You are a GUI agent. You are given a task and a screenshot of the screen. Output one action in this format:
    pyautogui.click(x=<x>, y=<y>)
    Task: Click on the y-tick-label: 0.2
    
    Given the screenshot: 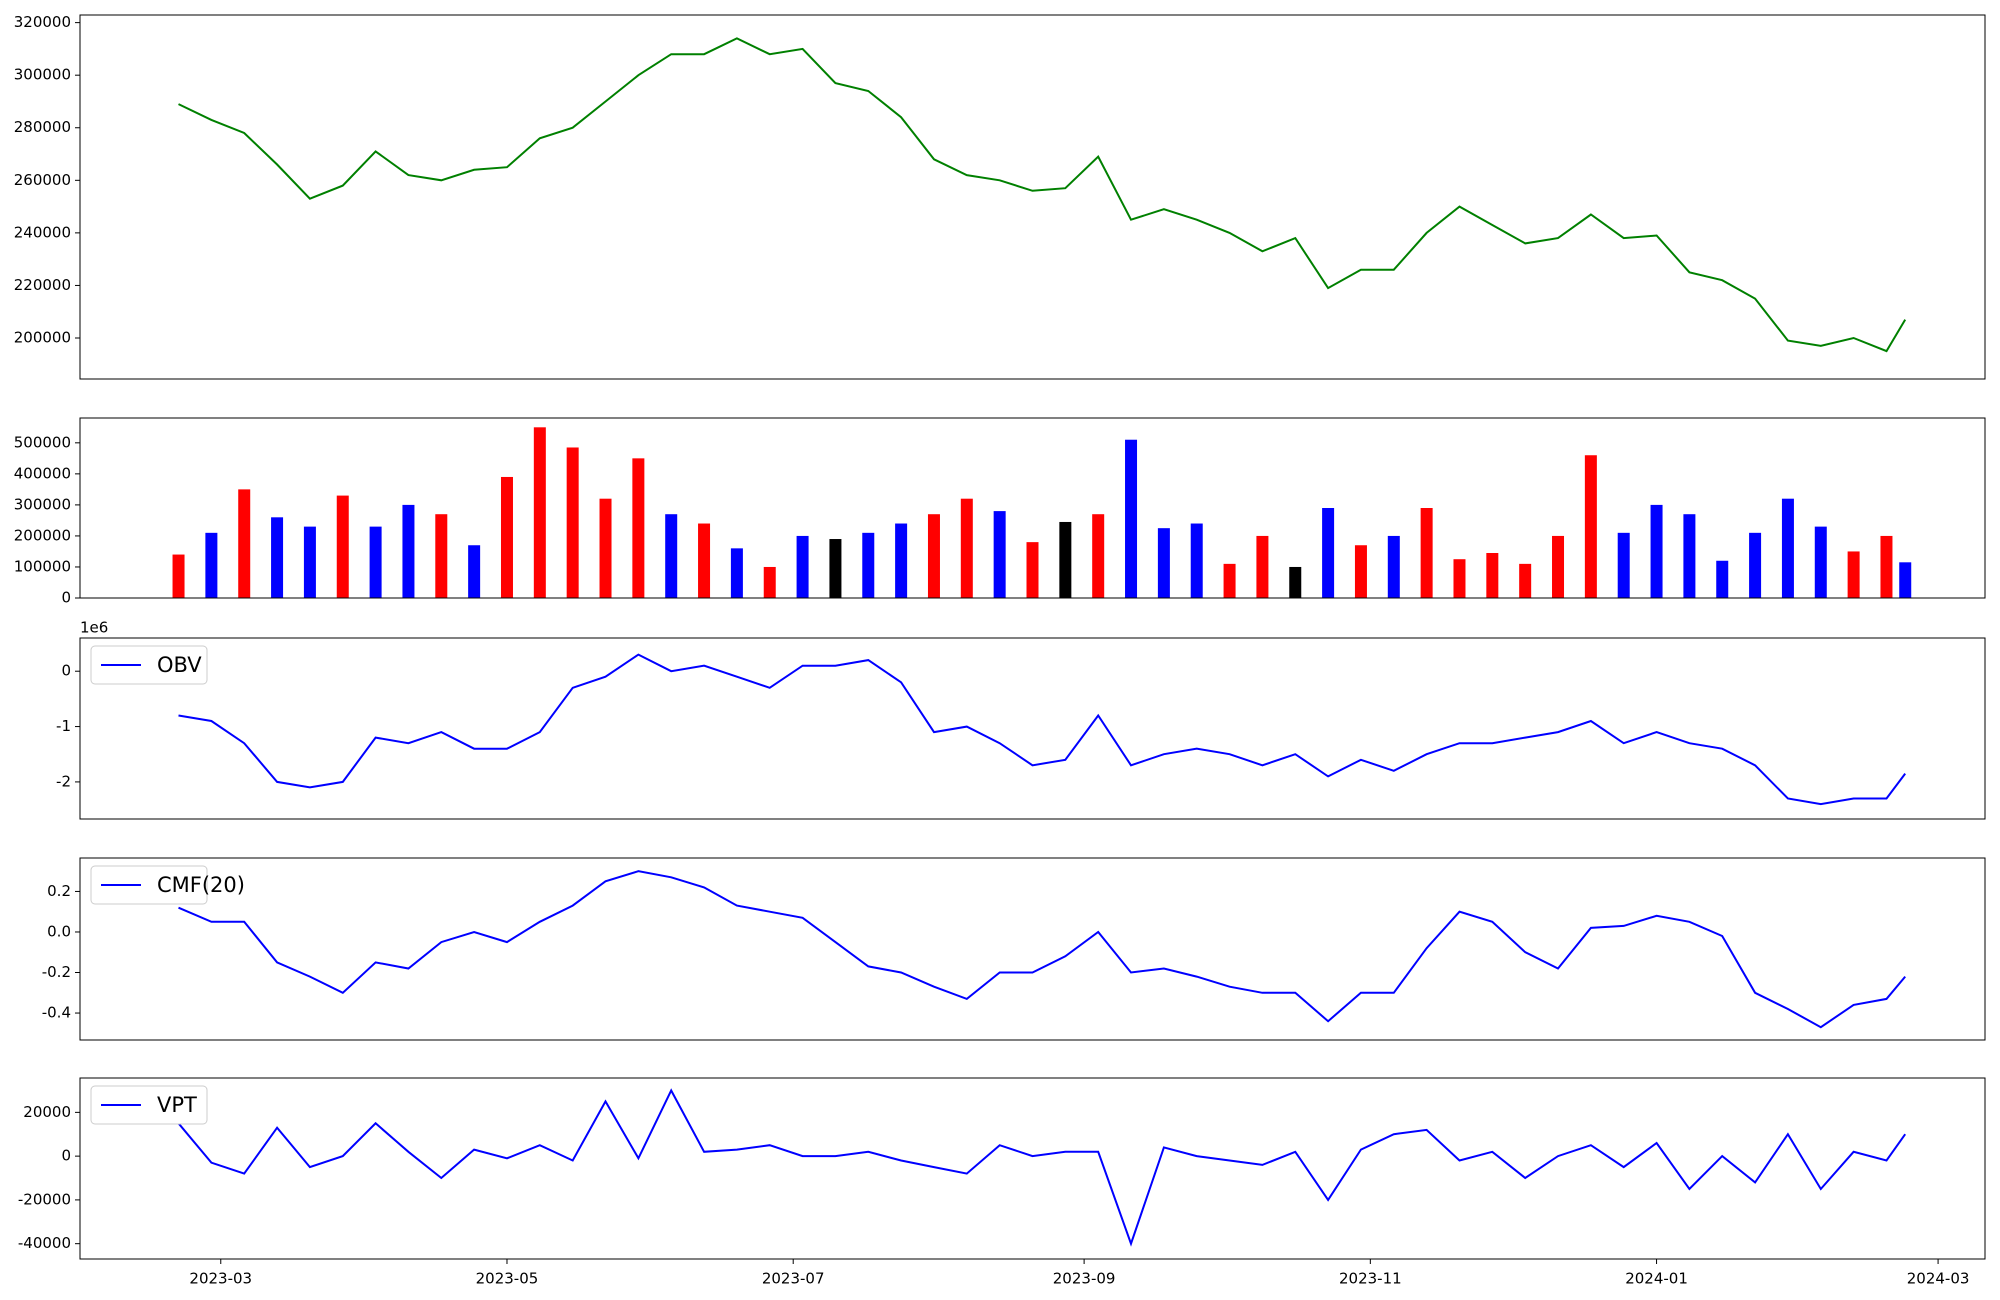 What is the action you would take?
    pyautogui.click(x=59, y=891)
    